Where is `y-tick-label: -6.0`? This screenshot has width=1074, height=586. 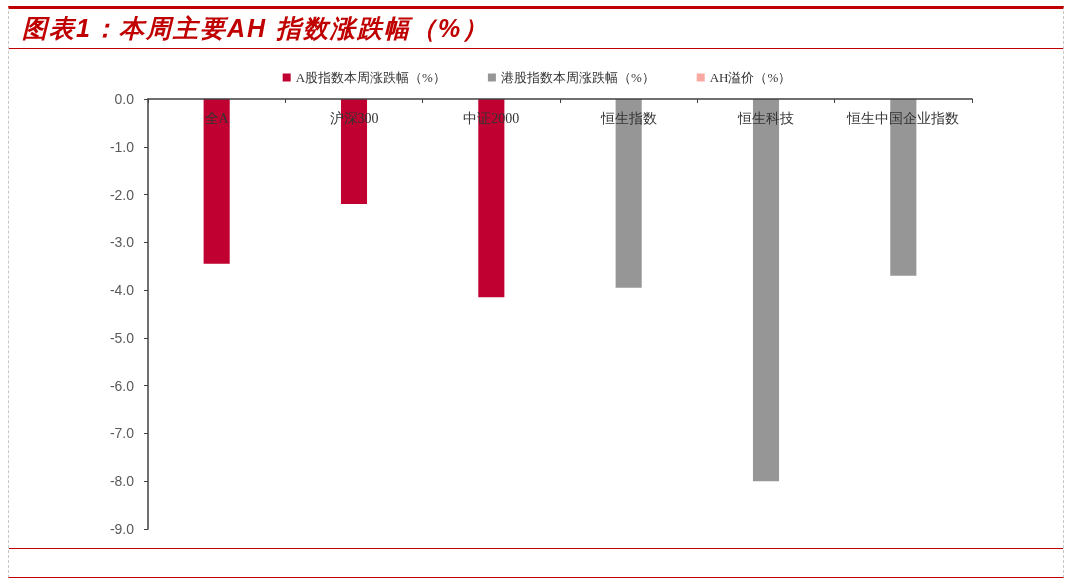 y-tick-label: -6.0 is located at coordinates (122, 385).